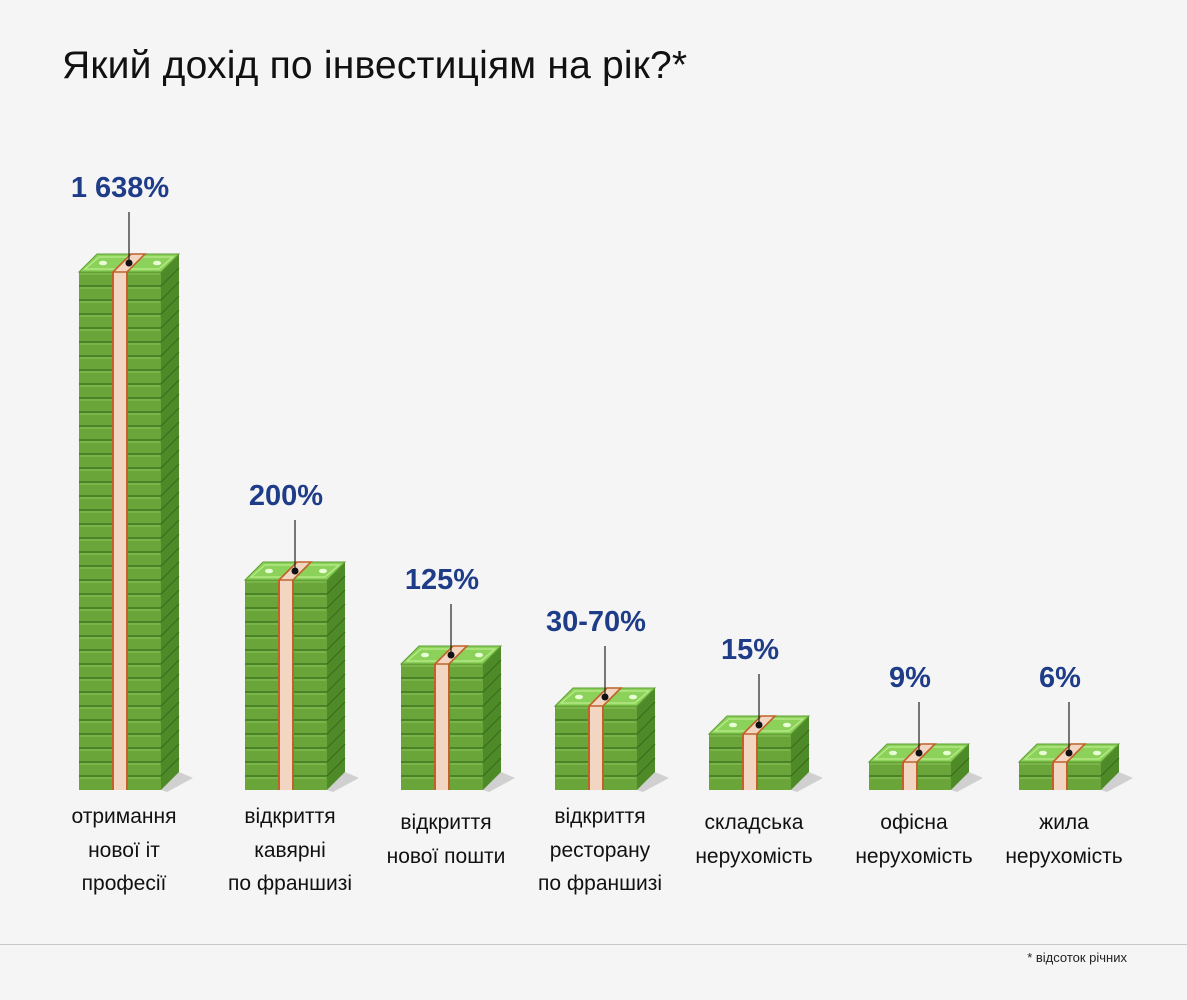  Describe the element at coordinates (286, 496) in the screenshot. I see `value-label: 200%` at that location.